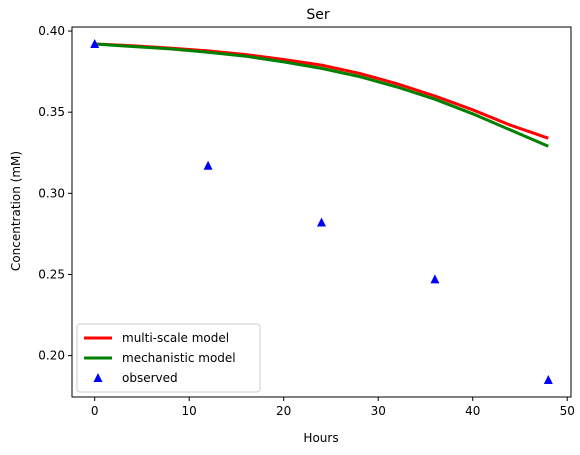  Describe the element at coordinates (51, 193) in the screenshot. I see `y-tick-label: 0.30` at that location.